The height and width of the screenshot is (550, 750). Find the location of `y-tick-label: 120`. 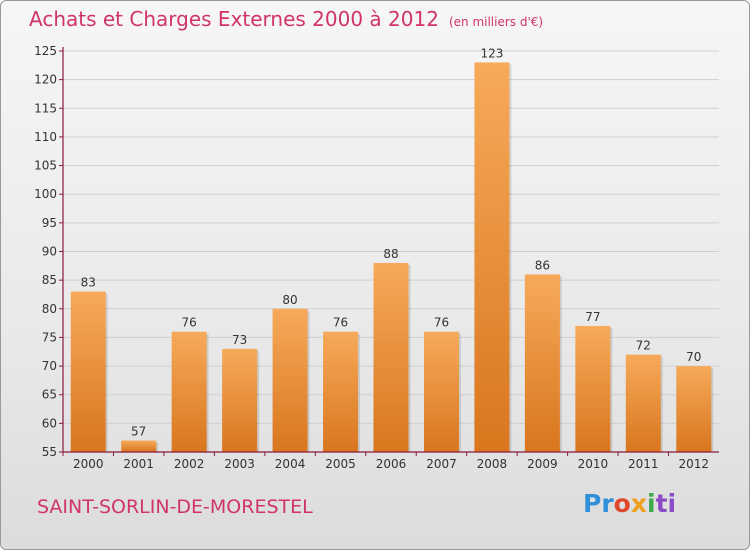

y-tick-label: 120 is located at coordinates (45, 80).